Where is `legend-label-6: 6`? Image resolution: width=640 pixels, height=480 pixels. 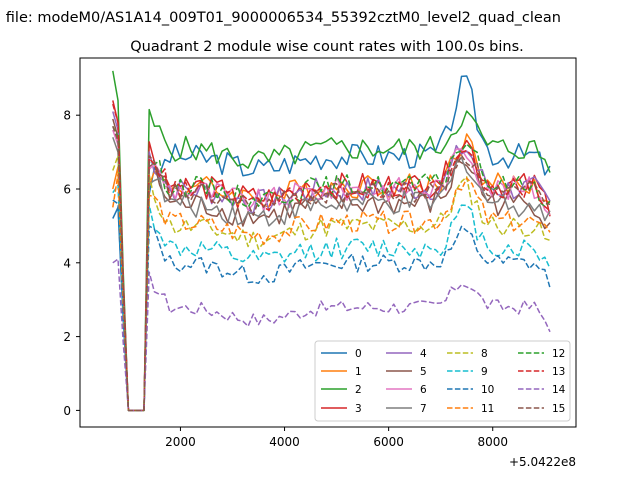
legend-label-6: 6 is located at coordinates (423, 390).